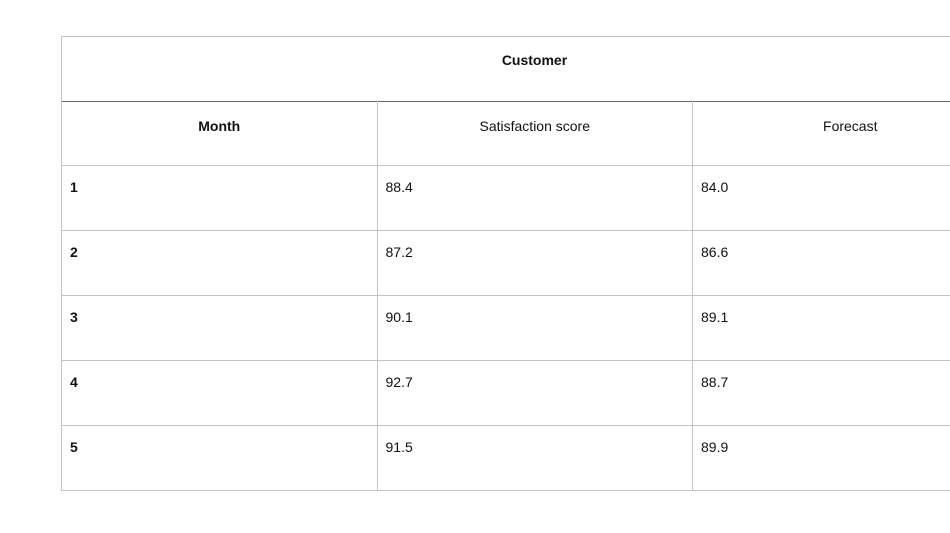  What do you see at coordinates (821, 328) in the screenshot?
I see `table-cell: 89.1` at bounding box center [821, 328].